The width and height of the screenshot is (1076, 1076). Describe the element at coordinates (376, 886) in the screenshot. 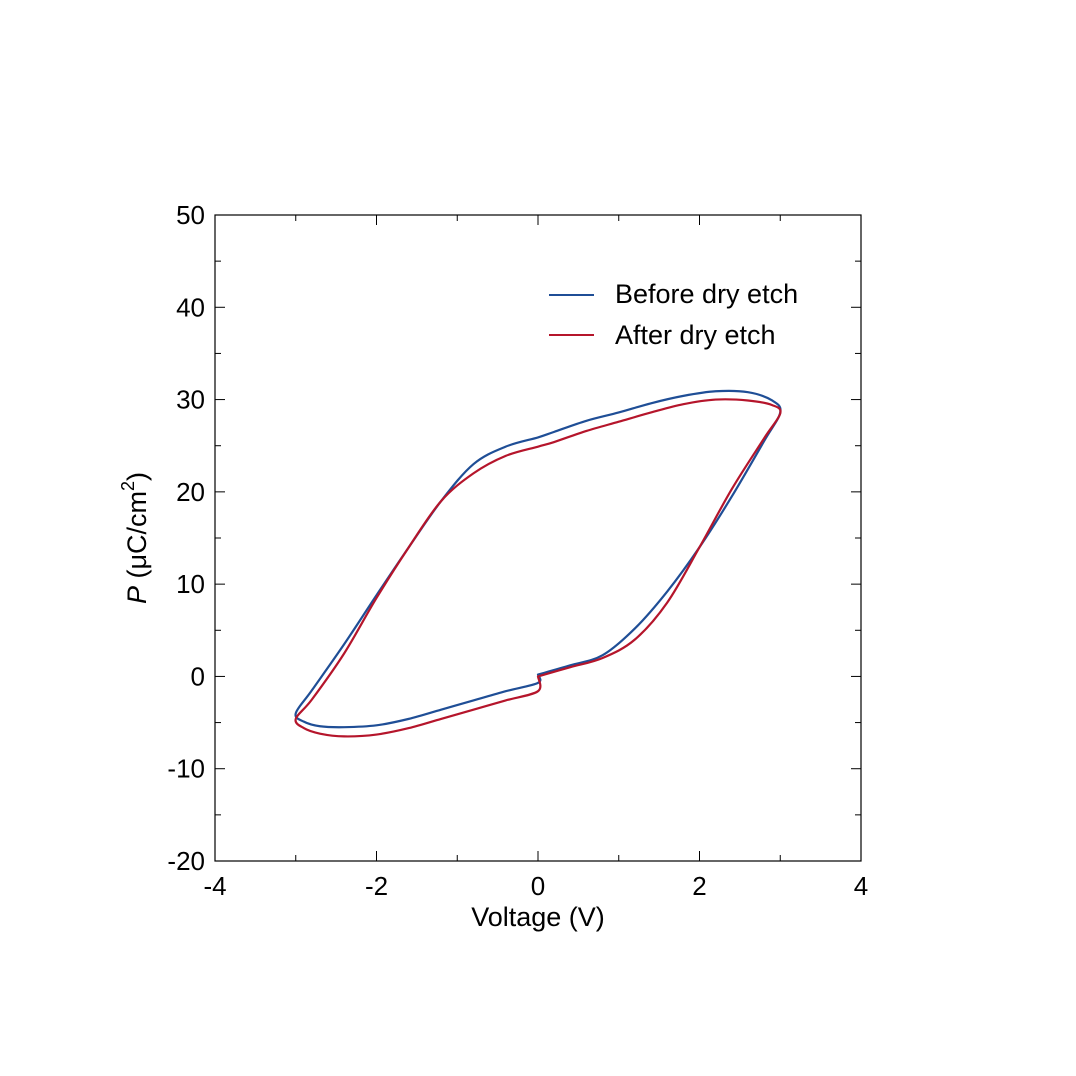

I see `x-tick-label: -2` at that location.